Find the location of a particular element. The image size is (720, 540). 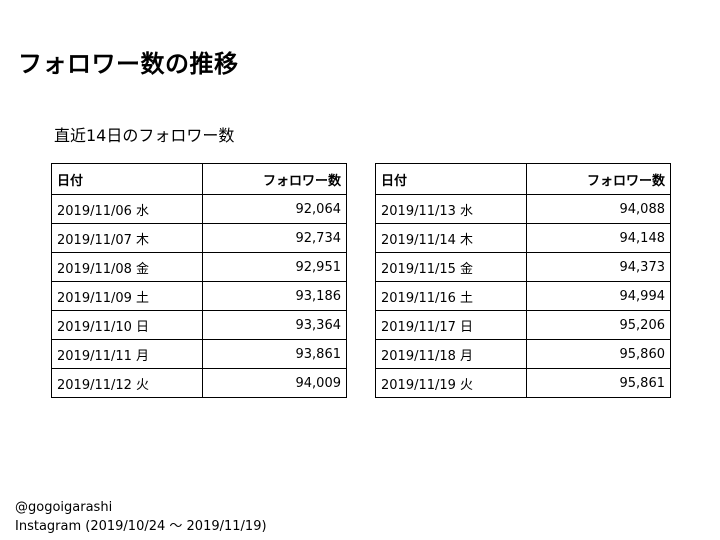

table-row: 2019/11/15 金 94,373 is located at coordinates (523, 267).